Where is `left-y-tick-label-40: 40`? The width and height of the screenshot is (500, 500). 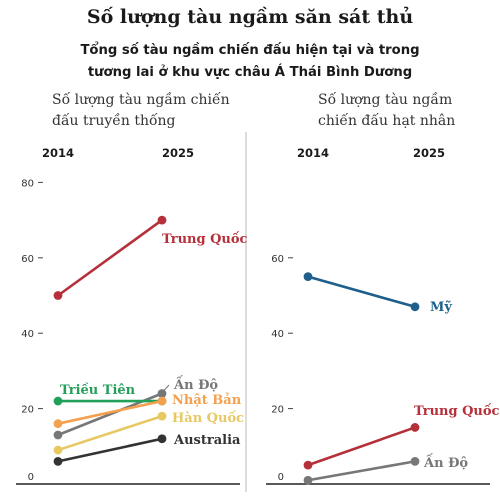 left-y-tick-label-40: 40 is located at coordinates (27, 334).